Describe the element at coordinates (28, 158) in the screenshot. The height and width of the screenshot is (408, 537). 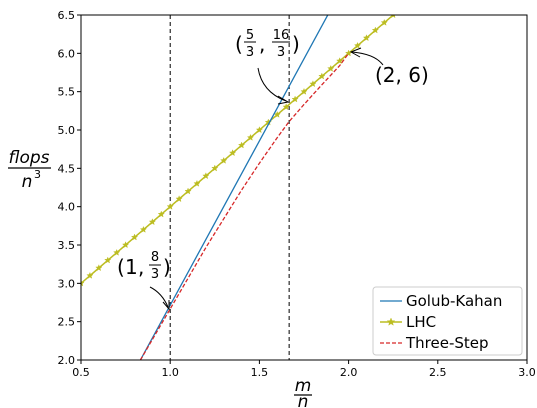
I see `y-label-numerator: flops` at that location.